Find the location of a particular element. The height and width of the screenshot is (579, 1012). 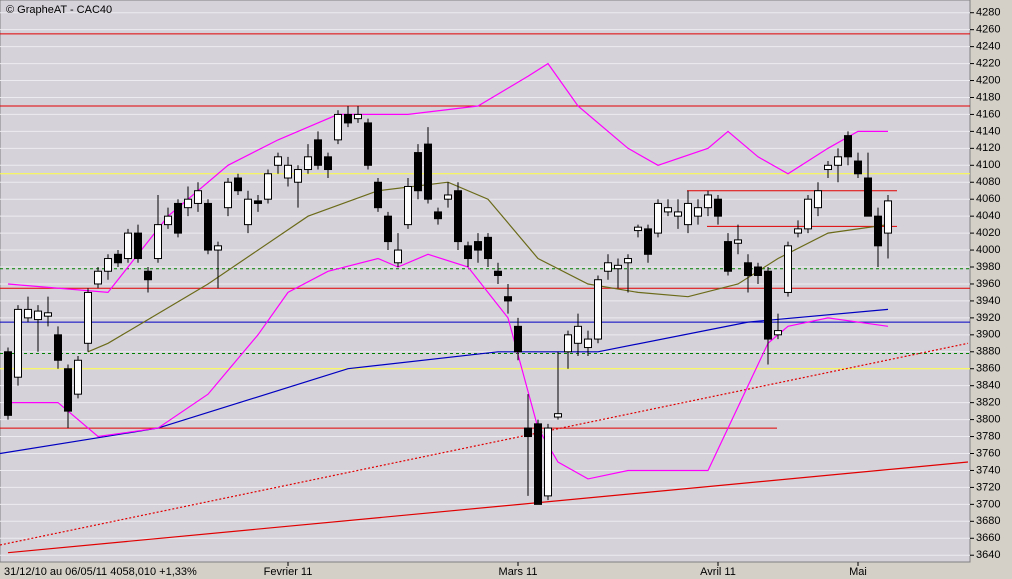

y-tick-label: 3960 is located at coordinates (988, 284).